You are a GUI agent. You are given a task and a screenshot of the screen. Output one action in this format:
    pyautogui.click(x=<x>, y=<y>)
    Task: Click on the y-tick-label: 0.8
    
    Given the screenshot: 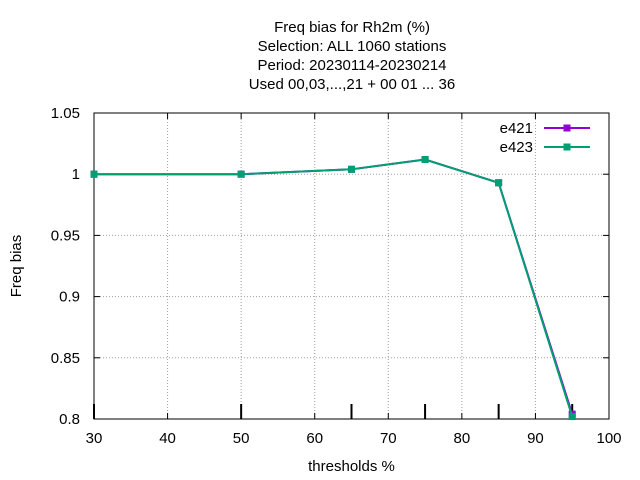 What is the action you would take?
    pyautogui.click(x=69, y=419)
    